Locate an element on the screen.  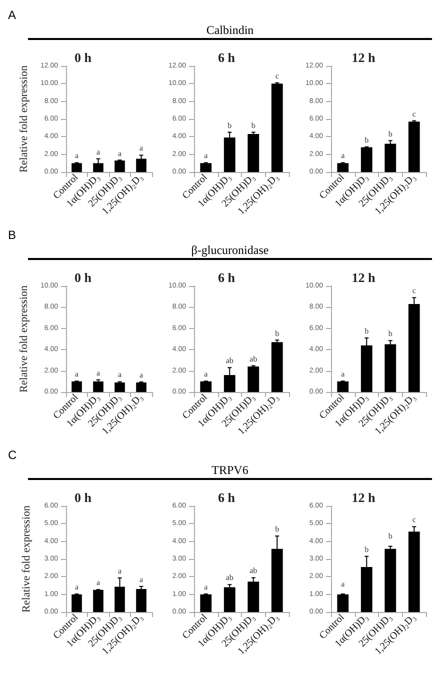
text: TRPV6 is located at coordinates (230, 470).